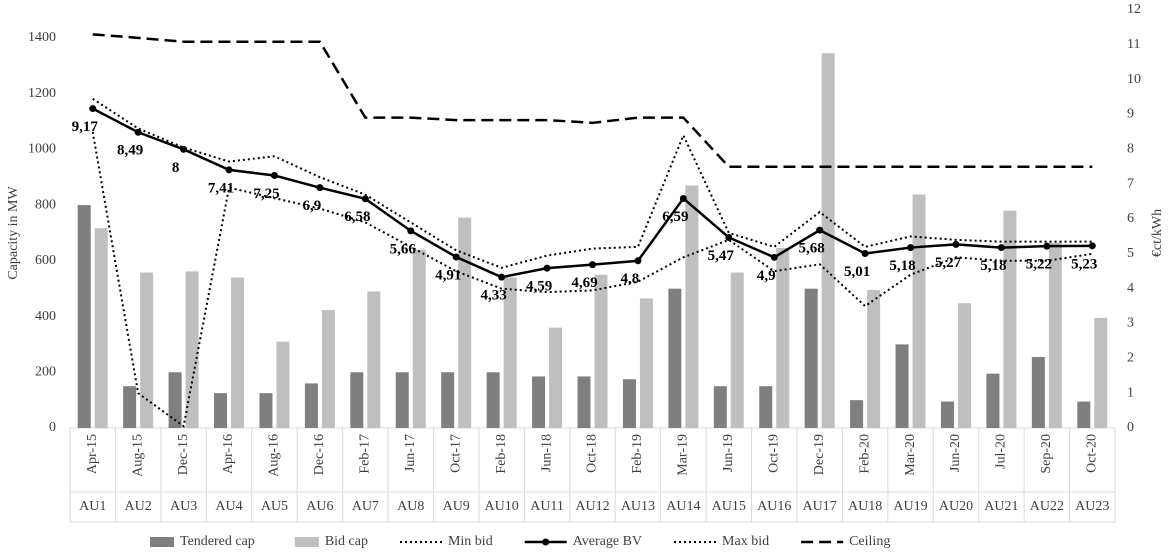  Describe the element at coordinates (45, 204) in the screenshot. I see `y-tick-label: 800` at that location.